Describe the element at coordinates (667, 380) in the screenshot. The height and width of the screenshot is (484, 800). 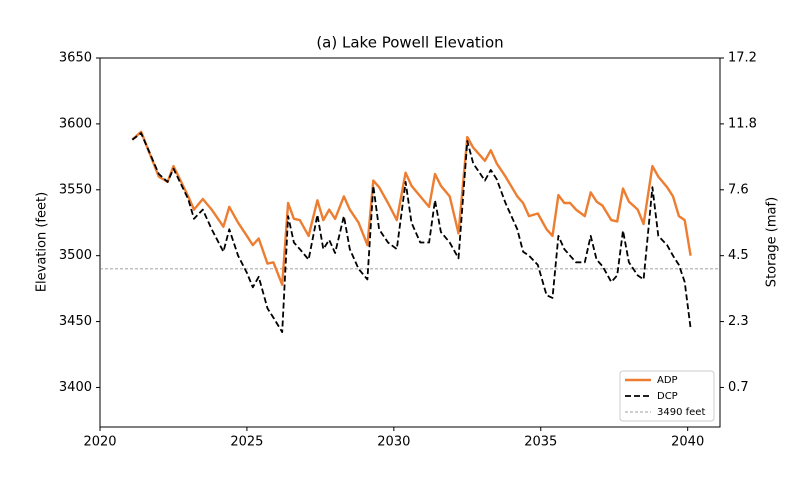
I see `legend-label: ADP` at that location.